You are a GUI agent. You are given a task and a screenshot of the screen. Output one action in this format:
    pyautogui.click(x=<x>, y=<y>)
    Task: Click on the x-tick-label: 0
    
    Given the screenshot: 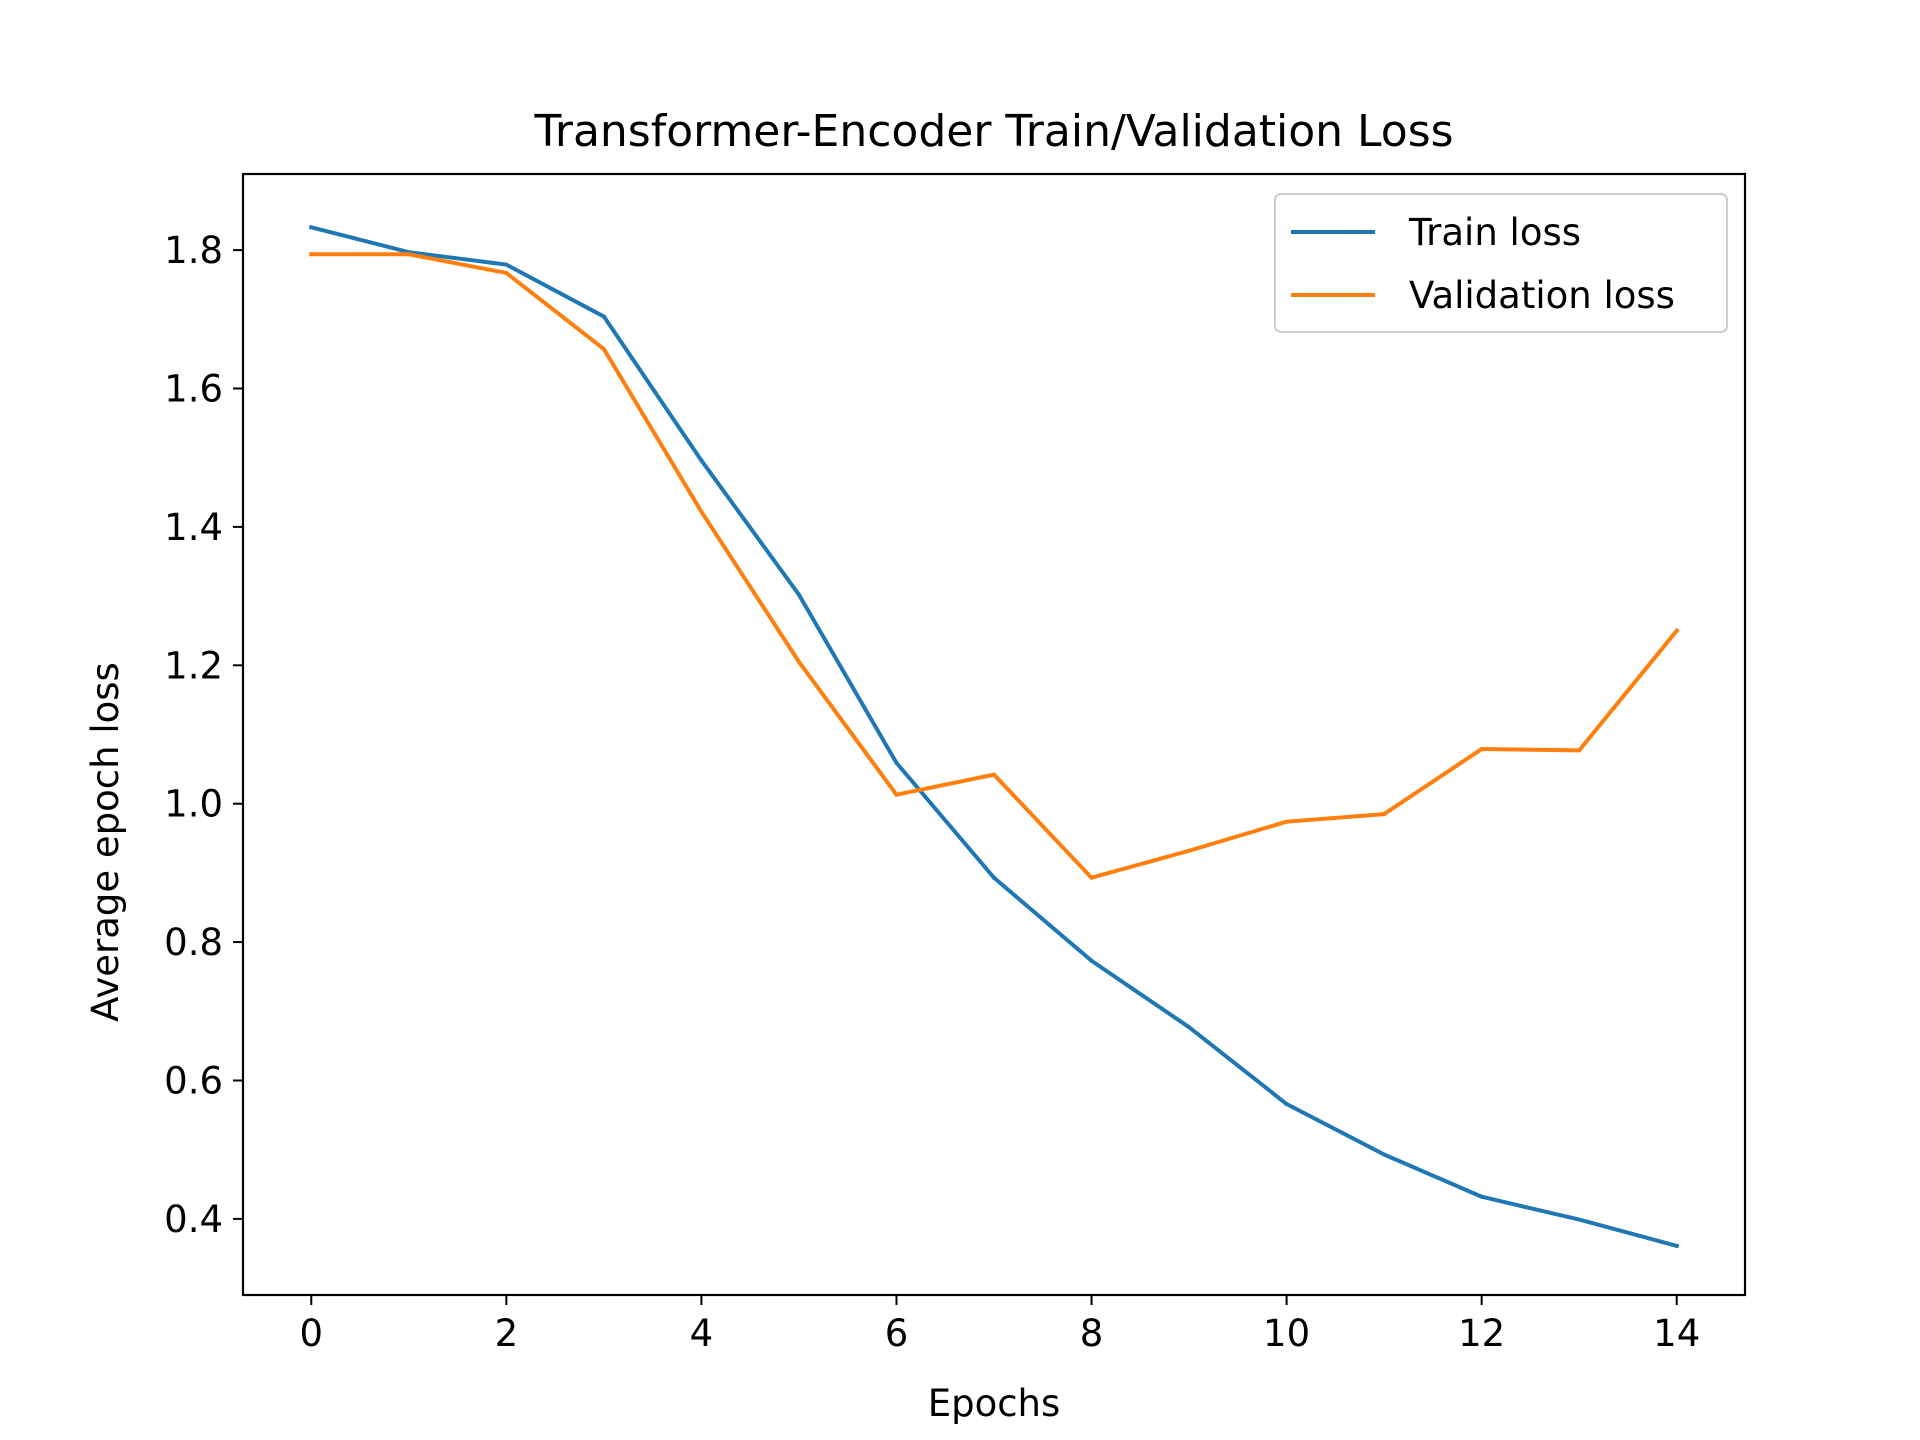 What is the action you would take?
    pyautogui.click(x=311, y=1333)
    